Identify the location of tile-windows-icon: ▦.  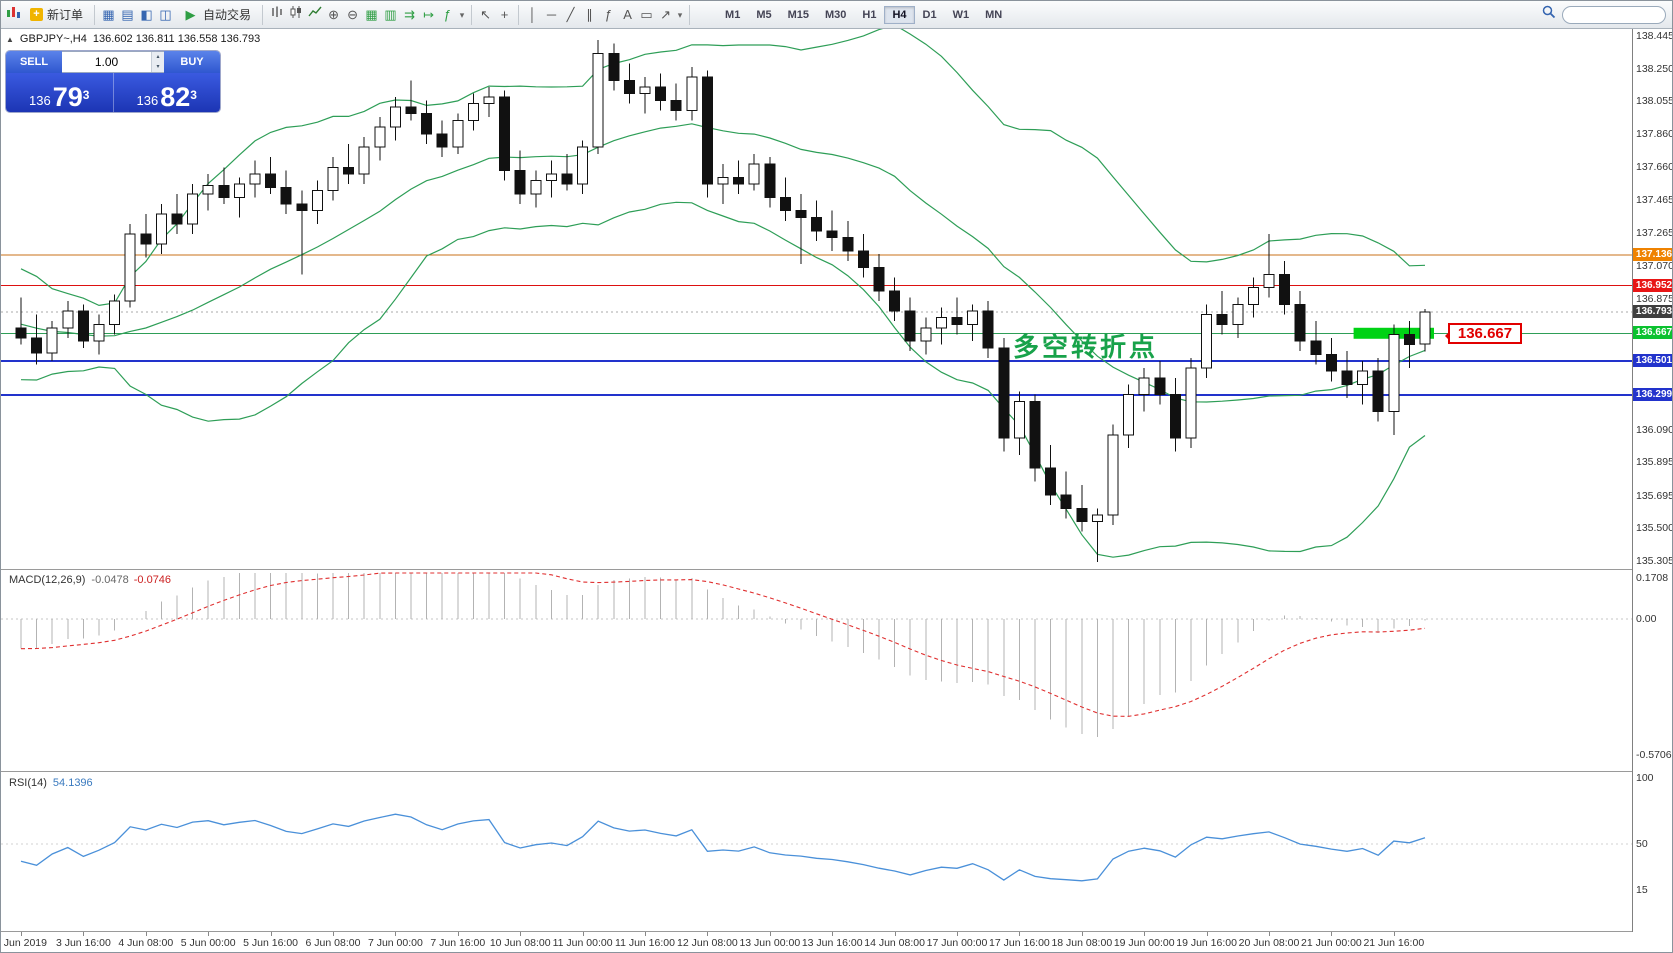
(371, 14).